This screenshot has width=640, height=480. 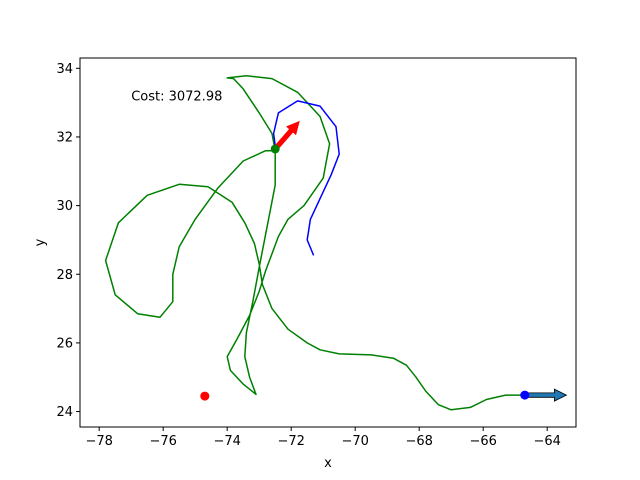 I want to click on y-tick-label: 34, so click(x=64, y=69).